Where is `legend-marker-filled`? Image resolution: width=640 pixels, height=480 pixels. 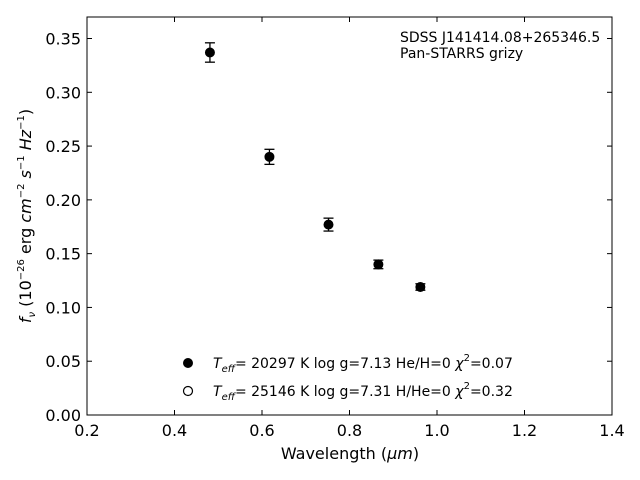 legend-marker-filled is located at coordinates (188, 363).